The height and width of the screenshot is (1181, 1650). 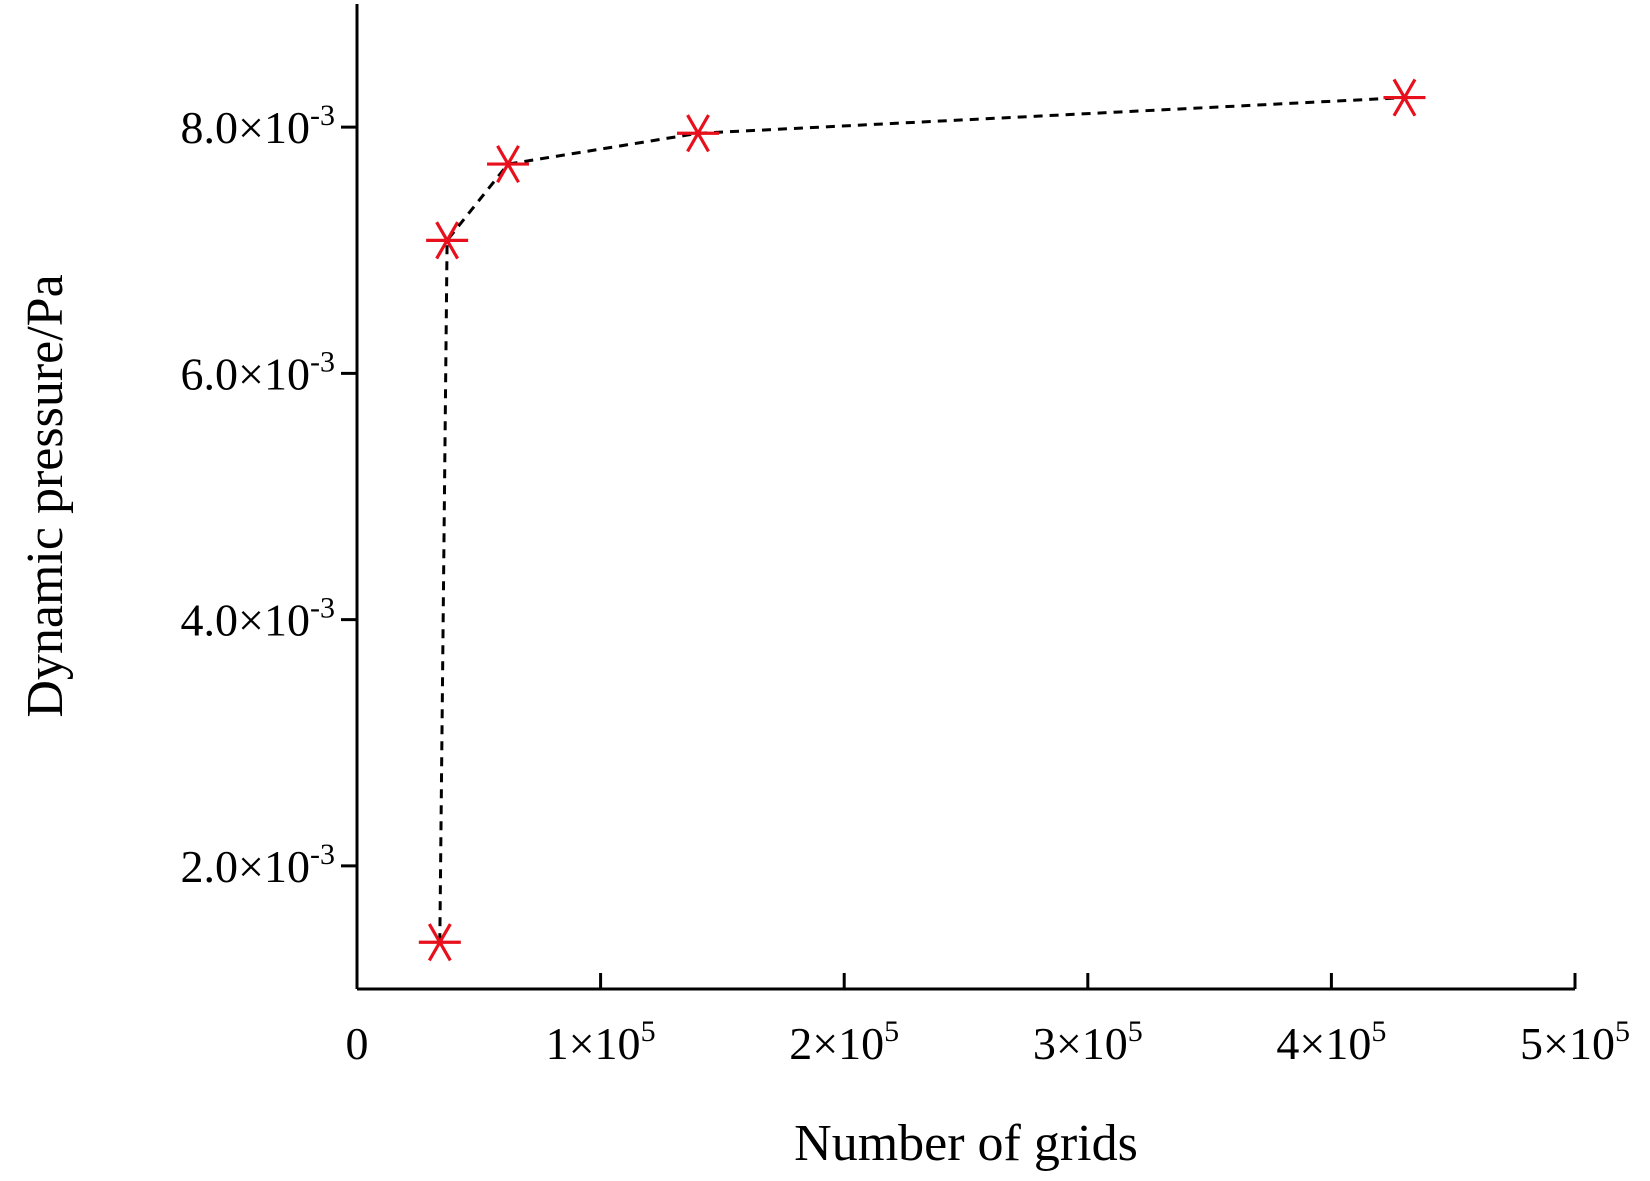 I want to click on y-tick-label: 8.0×10⁻³, so click(x=258, y=126).